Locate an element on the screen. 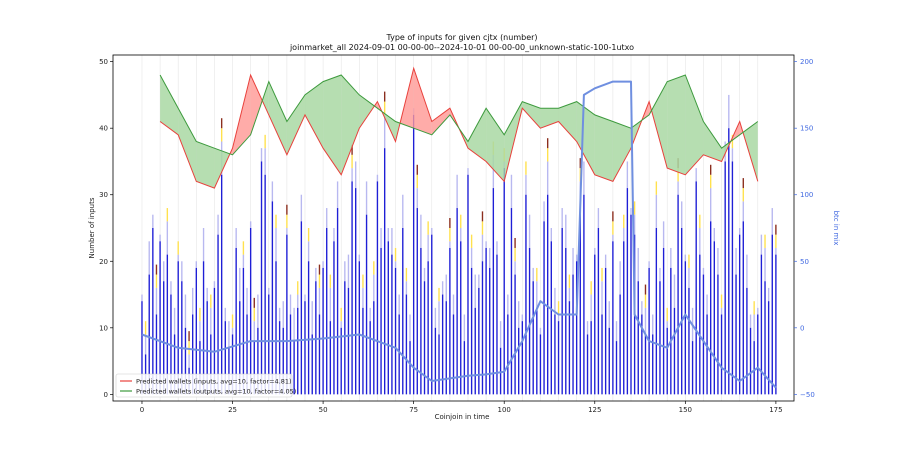 The height and width of the screenshot is (450, 900). y-tick-label: 40 is located at coordinates (103, 129).